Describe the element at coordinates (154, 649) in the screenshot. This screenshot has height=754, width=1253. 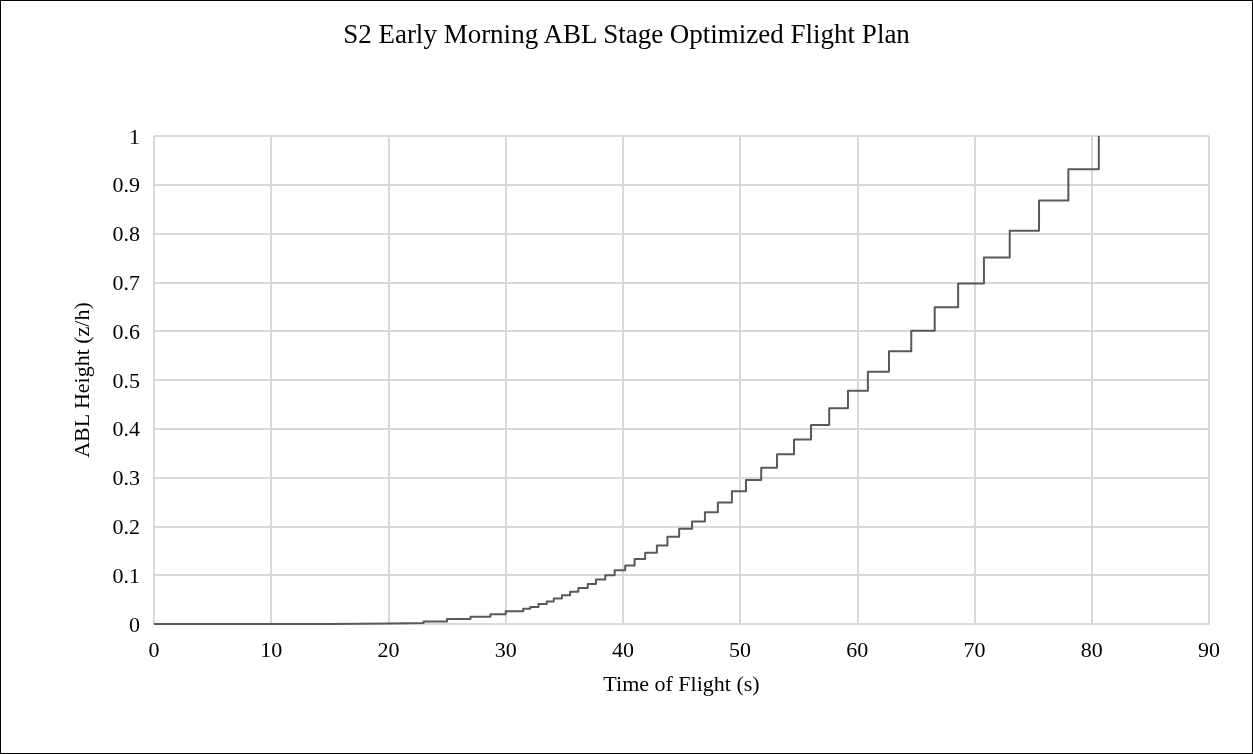
I see `x-tick-label: 0` at that location.